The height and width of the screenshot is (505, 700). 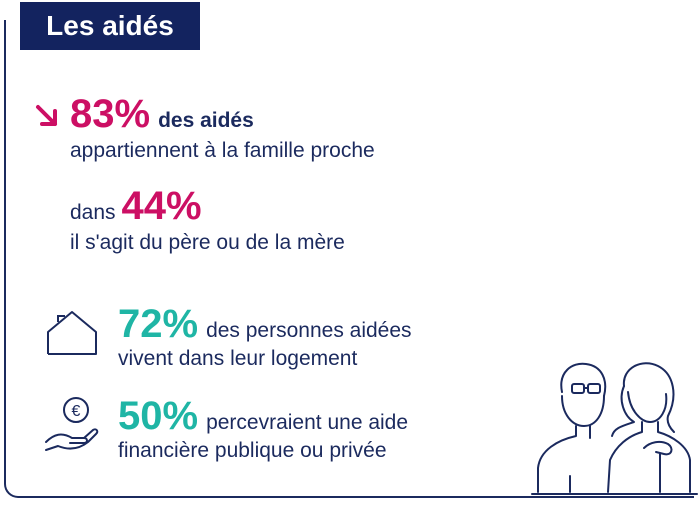 I want to click on stat-housing-detail: vivent dans leur logement, so click(x=238, y=359).